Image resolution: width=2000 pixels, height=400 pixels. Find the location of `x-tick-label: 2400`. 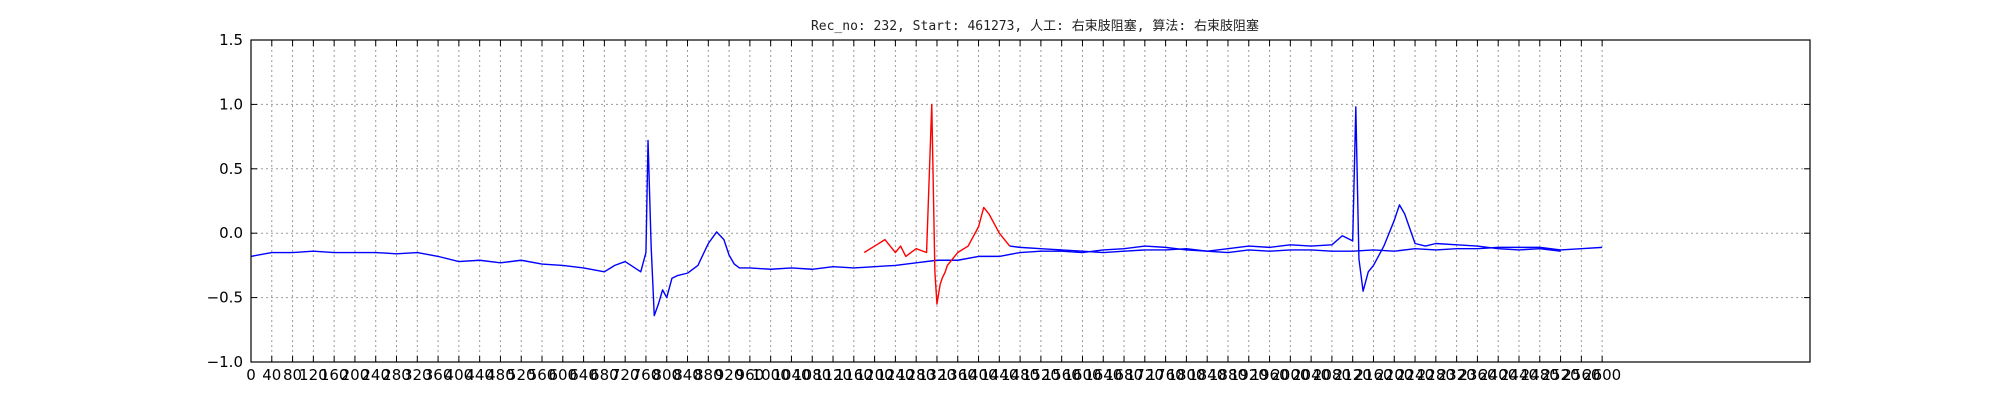

x-tick-label: 2400 is located at coordinates (1498, 375).